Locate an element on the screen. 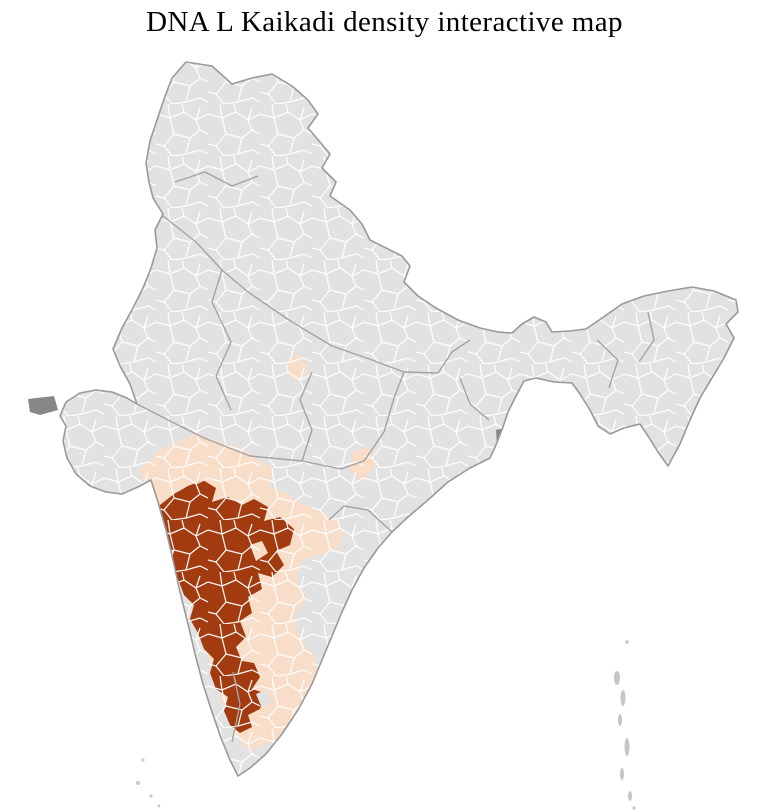  lakshadweep-islands is located at coordinates (148, 783).